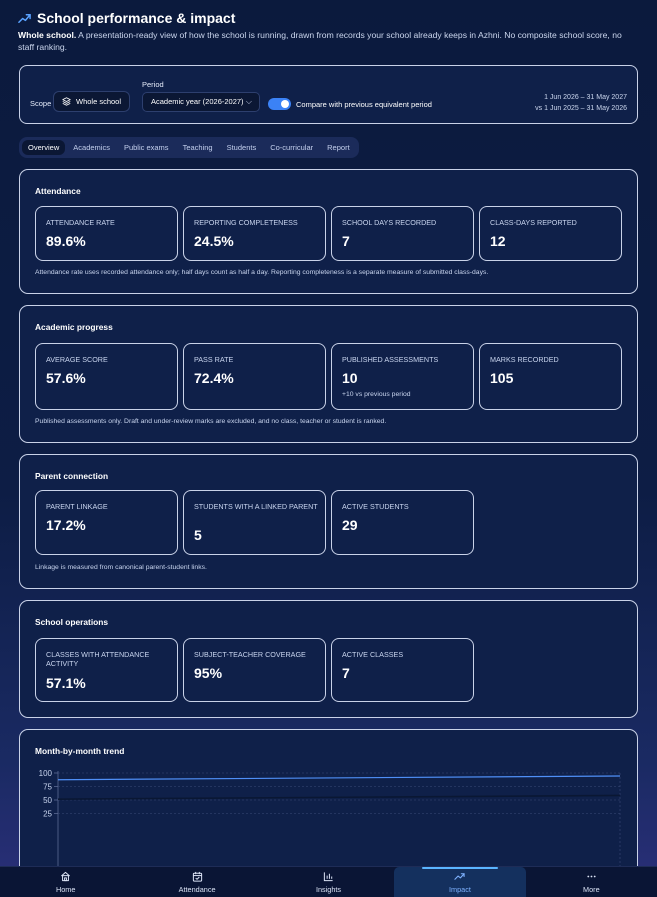  What do you see at coordinates (292, 147) in the screenshot?
I see `tab-co-curricular: Co-curricular` at bounding box center [292, 147].